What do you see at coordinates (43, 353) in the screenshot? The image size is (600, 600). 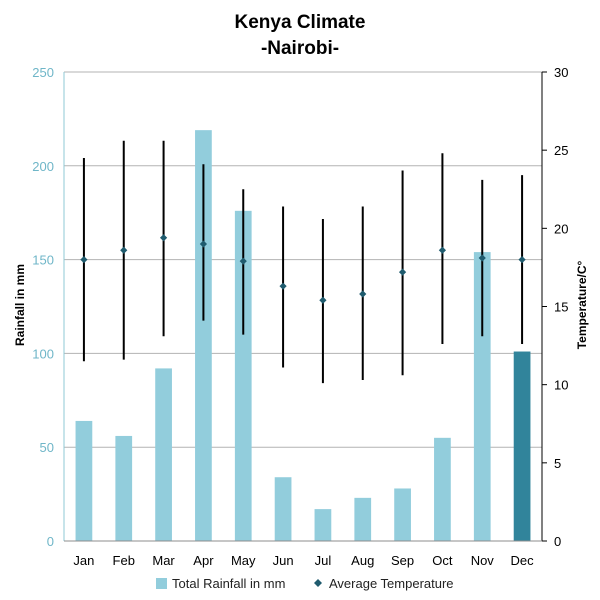 I see `left-tick-label: 100` at bounding box center [43, 353].